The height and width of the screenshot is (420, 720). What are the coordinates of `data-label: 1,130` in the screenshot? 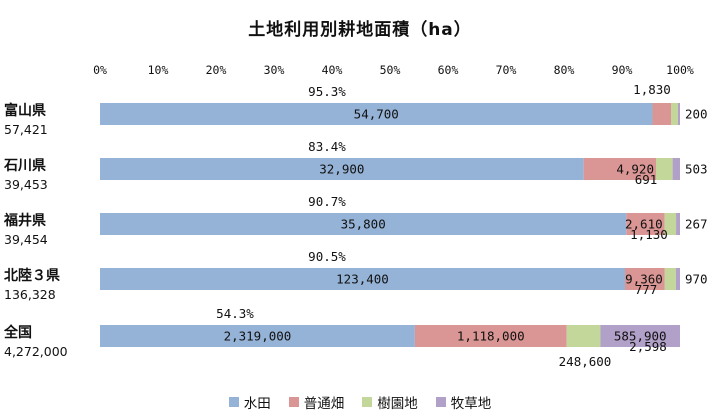 It's located at (649, 234).